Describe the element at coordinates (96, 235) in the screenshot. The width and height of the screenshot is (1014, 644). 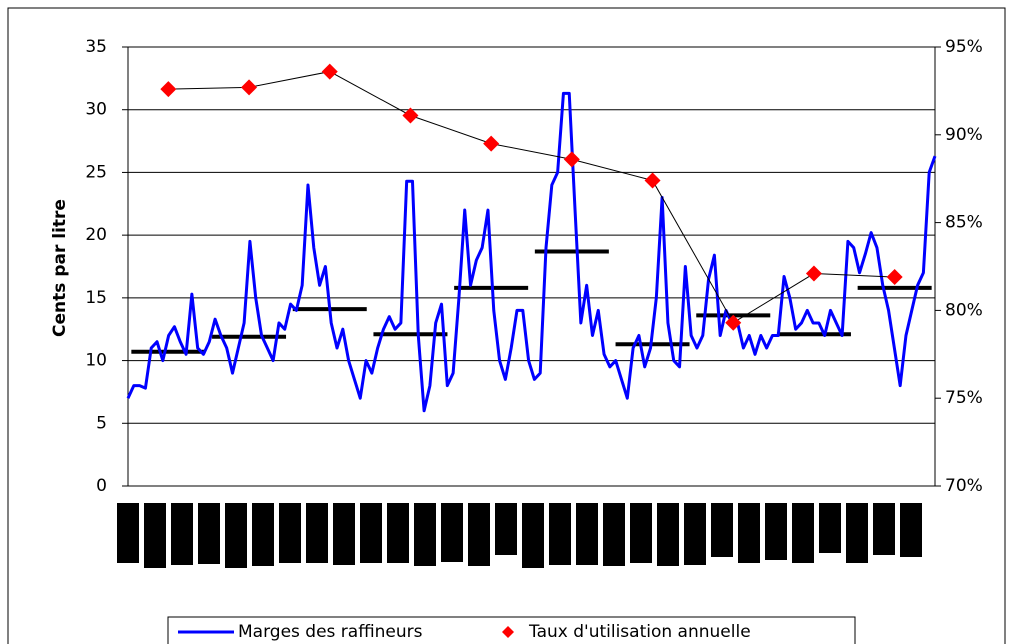
I see `y-tick-label: 20` at that location.